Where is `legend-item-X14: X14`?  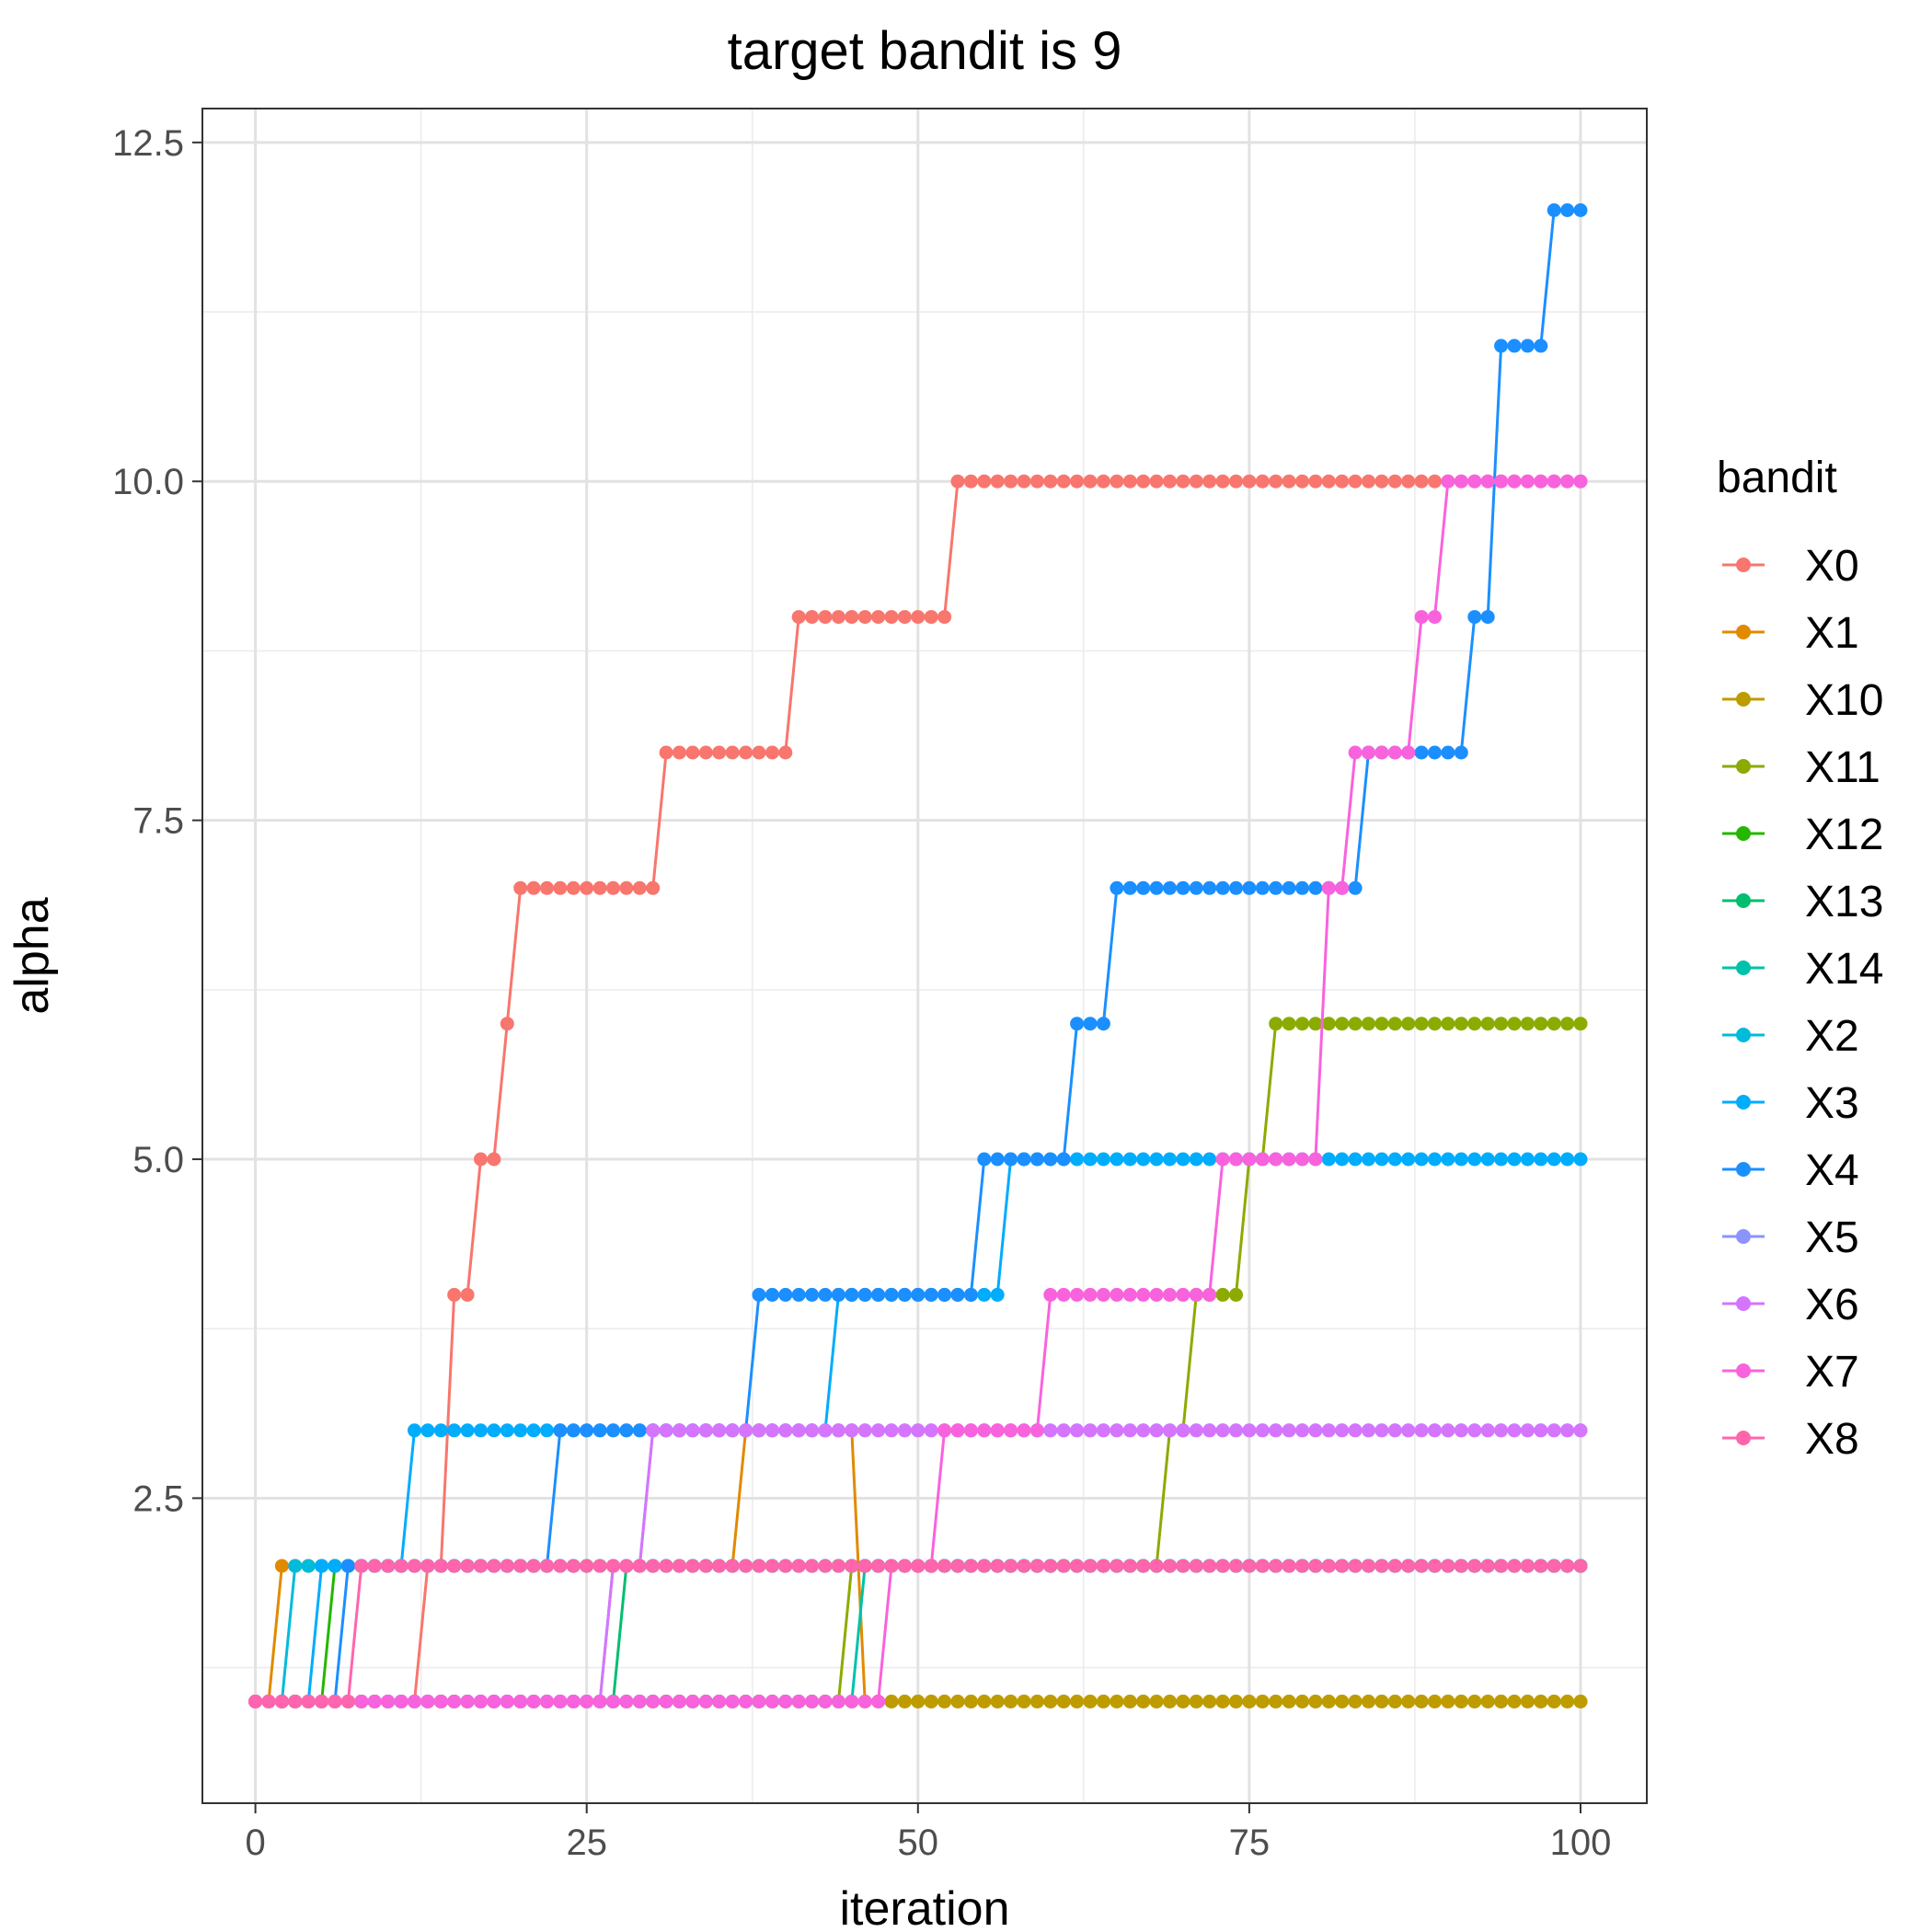 legend-item-X14: X14 is located at coordinates (1802, 970).